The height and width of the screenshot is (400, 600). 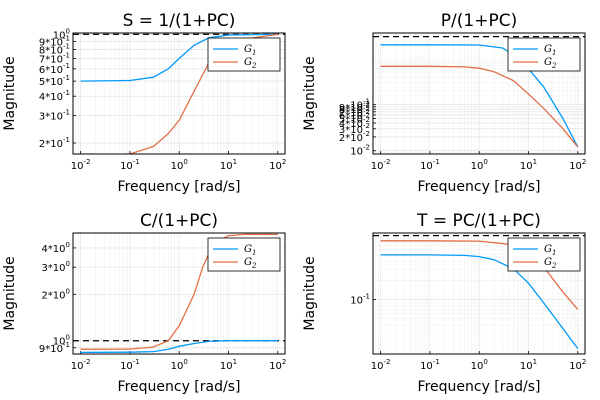 What do you see at coordinates (277, 165) in the screenshot?
I see `x-tick-label: 10²` at bounding box center [277, 165].